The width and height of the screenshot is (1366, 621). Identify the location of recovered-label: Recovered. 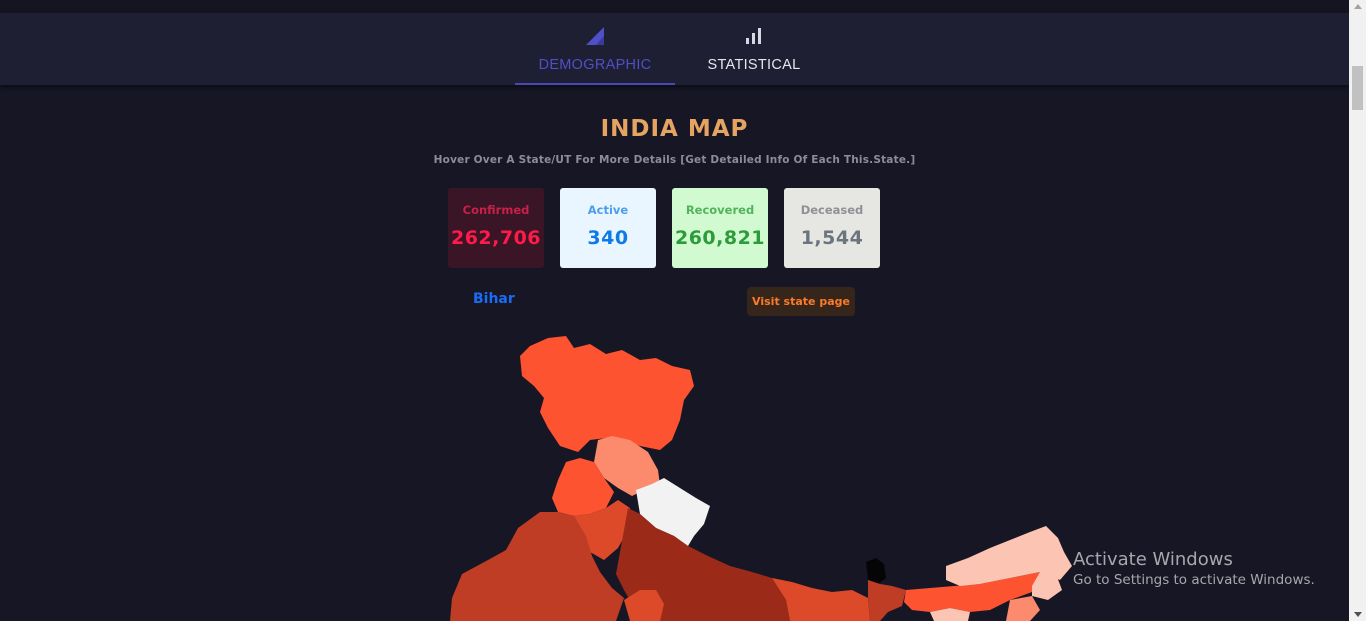
(720, 210).